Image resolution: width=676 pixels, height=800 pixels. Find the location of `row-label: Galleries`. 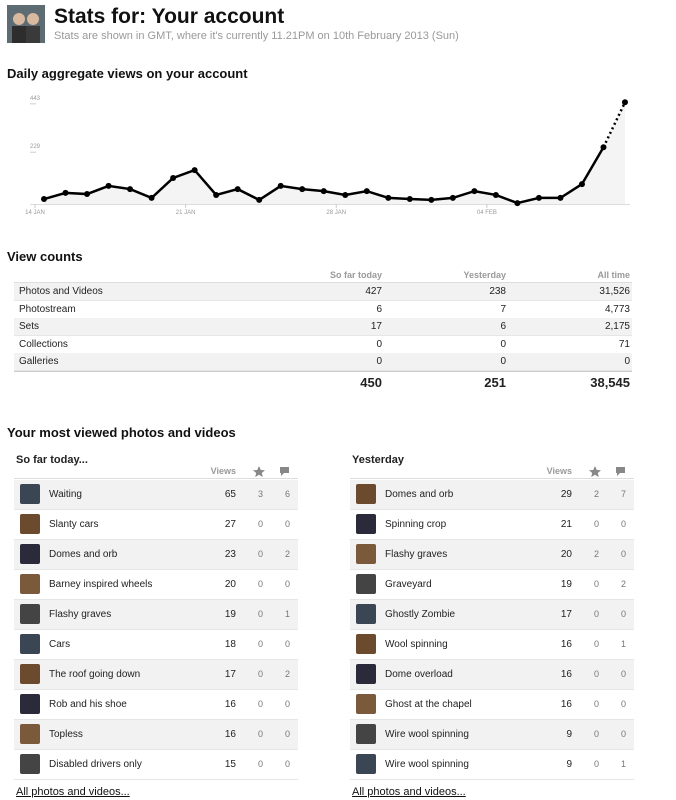

row-label: Galleries is located at coordinates (39, 361).